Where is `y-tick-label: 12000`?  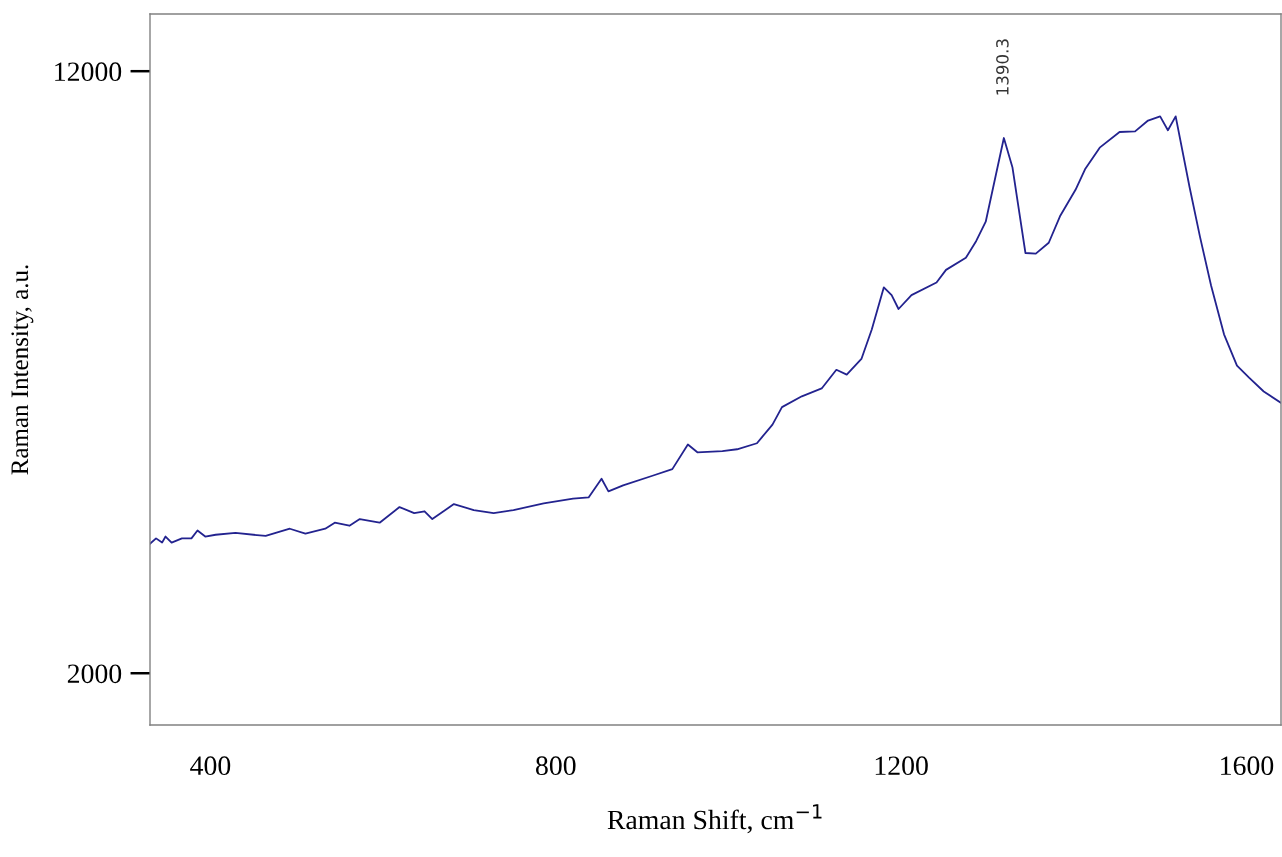 y-tick-label: 12000 is located at coordinates (88, 72).